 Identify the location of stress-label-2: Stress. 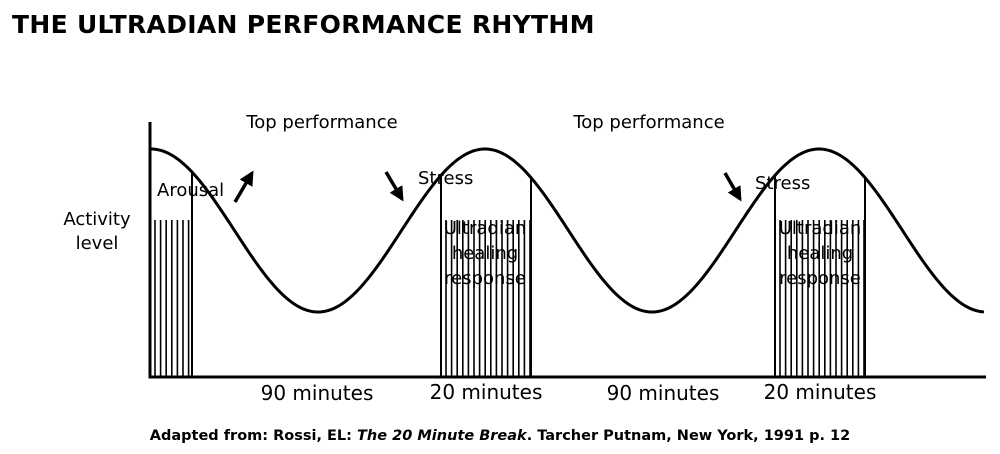
(782, 183).